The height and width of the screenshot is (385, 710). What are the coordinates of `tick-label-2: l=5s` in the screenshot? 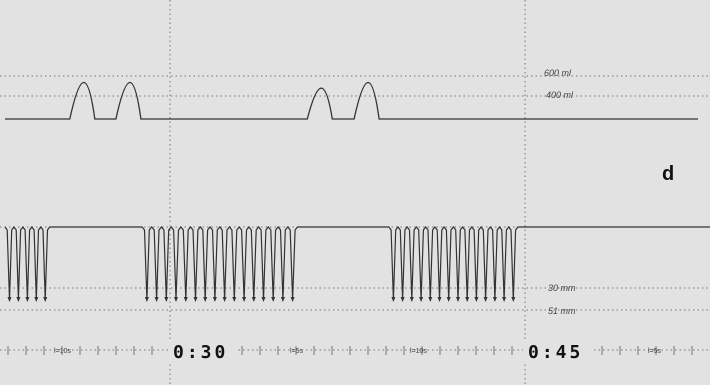 It's located at (297, 351).